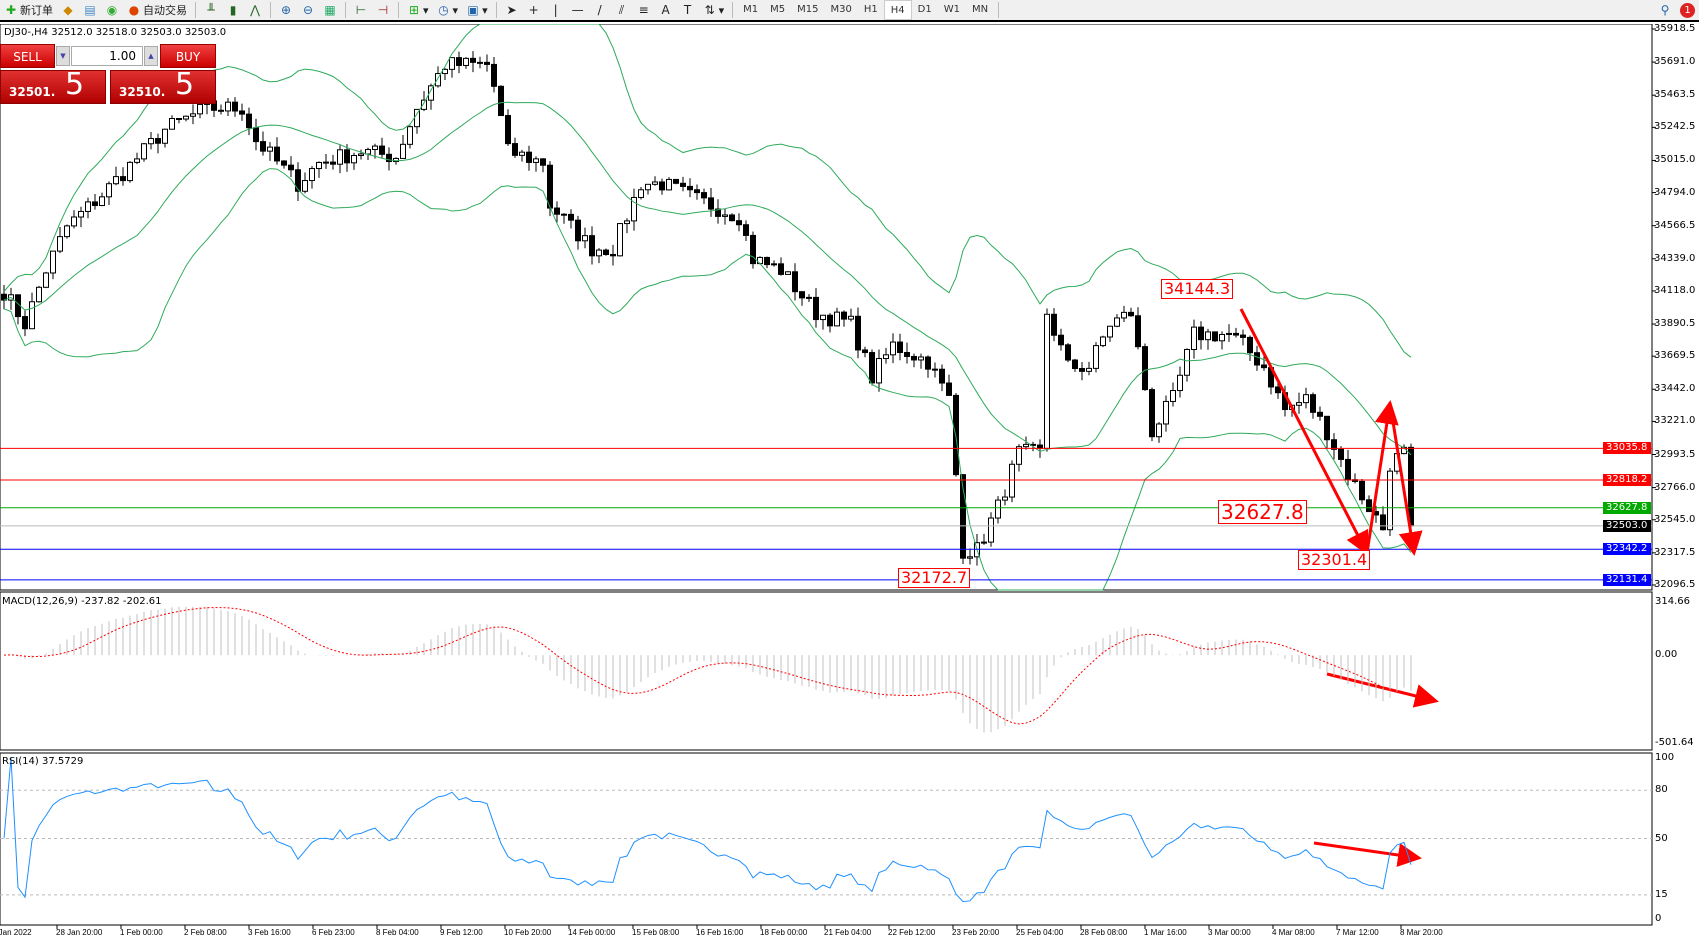 Image resolution: width=1699 pixels, height=944 pixels. Describe the element at coordinates (418, 10) in the screenshot. I see `indicators-button: ⊞ ▾` at that location.